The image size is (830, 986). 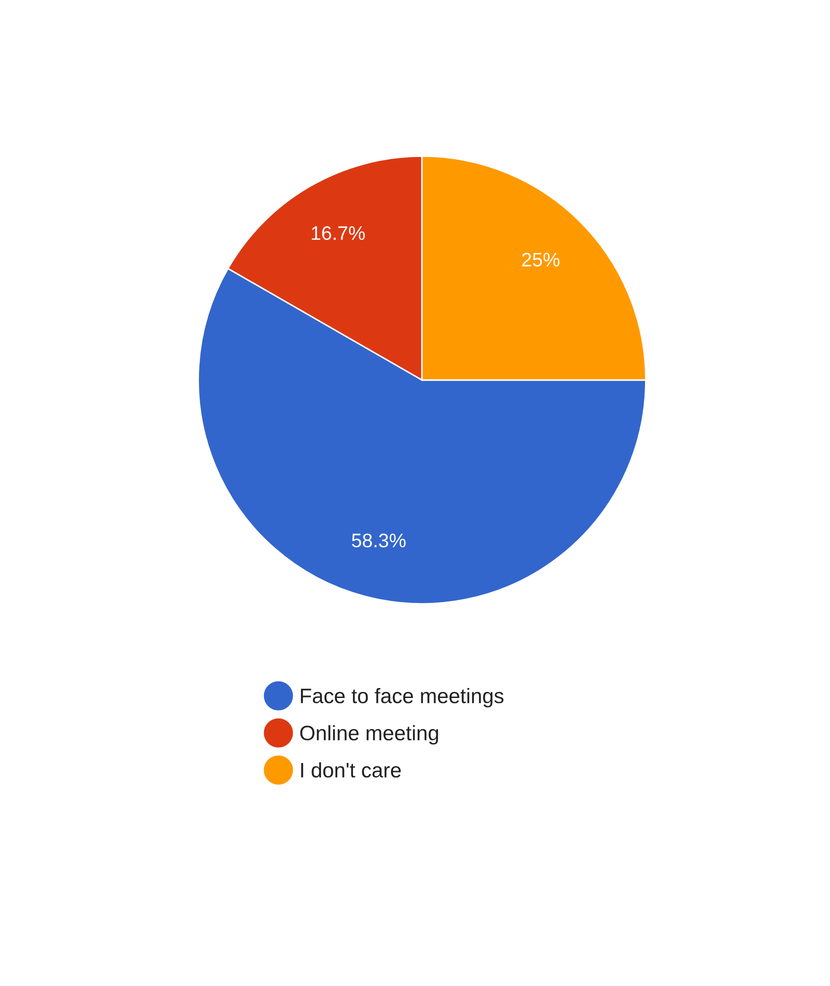 What do you see at coordinates (379, 541) in the screenshot?
I see `data-label: 58.3%` at bounding box center [379, 541].